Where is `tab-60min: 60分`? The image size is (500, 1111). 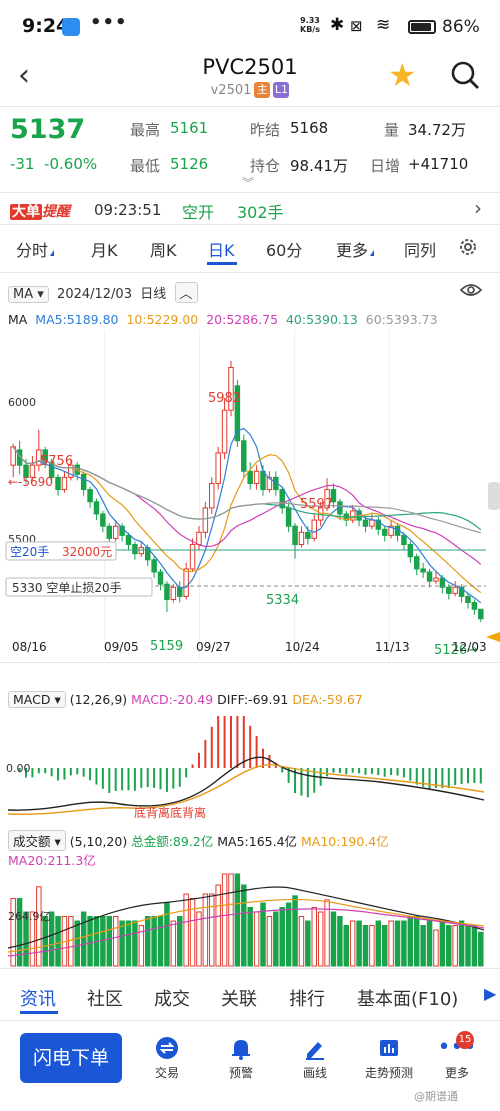
tab-60min: 60分 is located at coordinates (284, 250).